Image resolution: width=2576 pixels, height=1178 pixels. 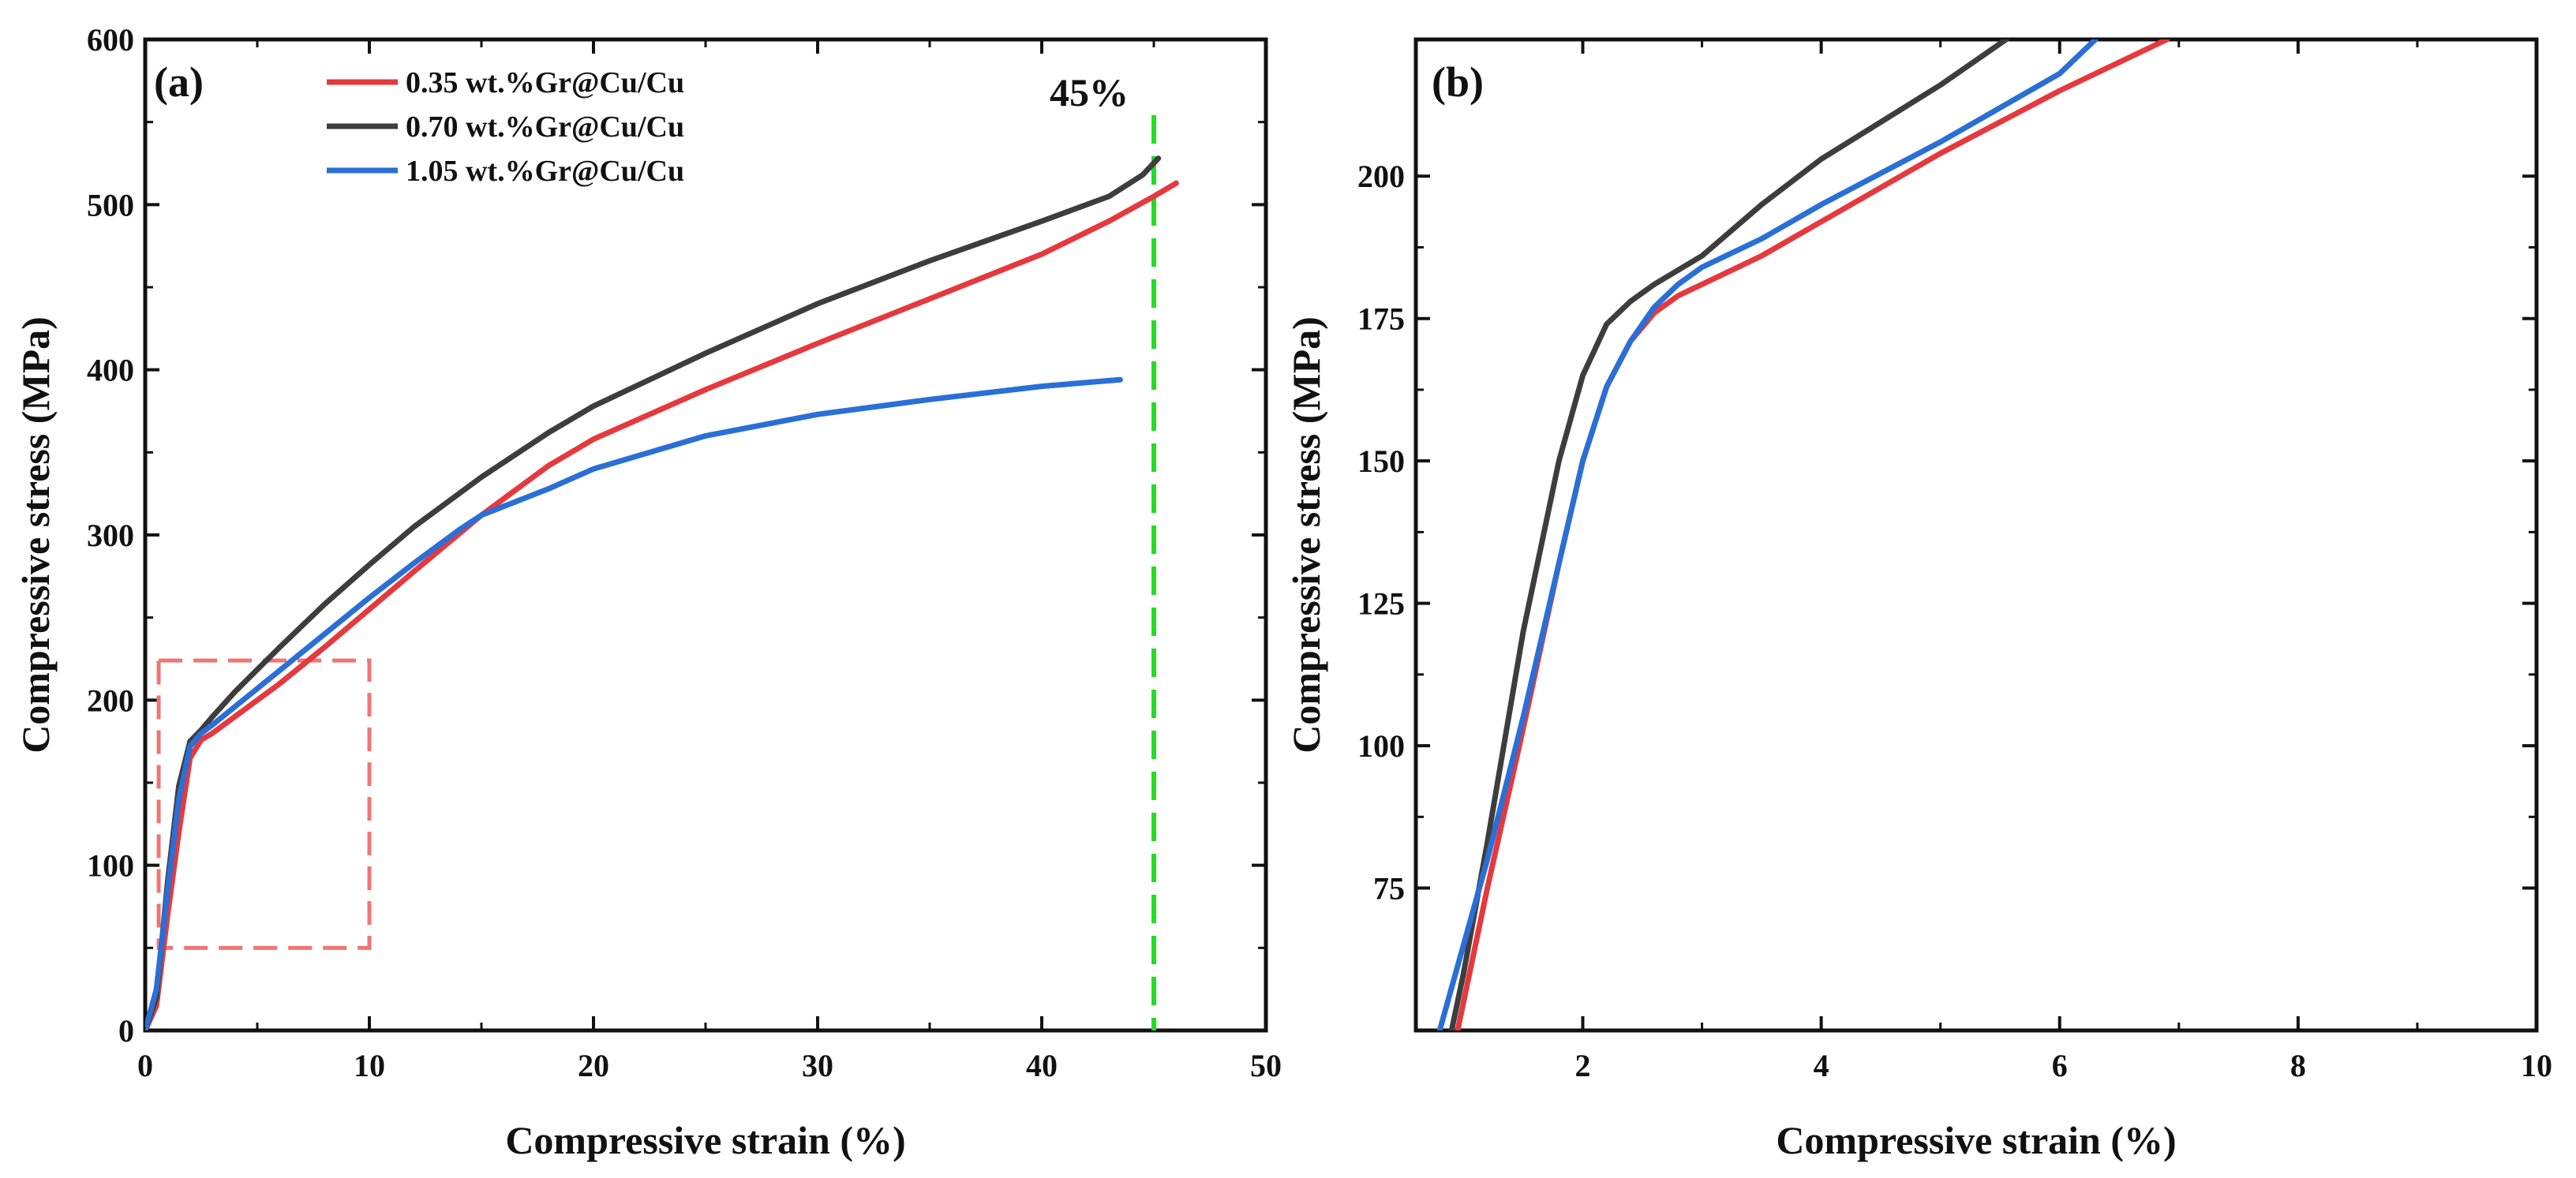 What do you see at coordinates (110, 370) in the screenshot?
I see `y-tick-label: 400` at bounding box center [110, 370].